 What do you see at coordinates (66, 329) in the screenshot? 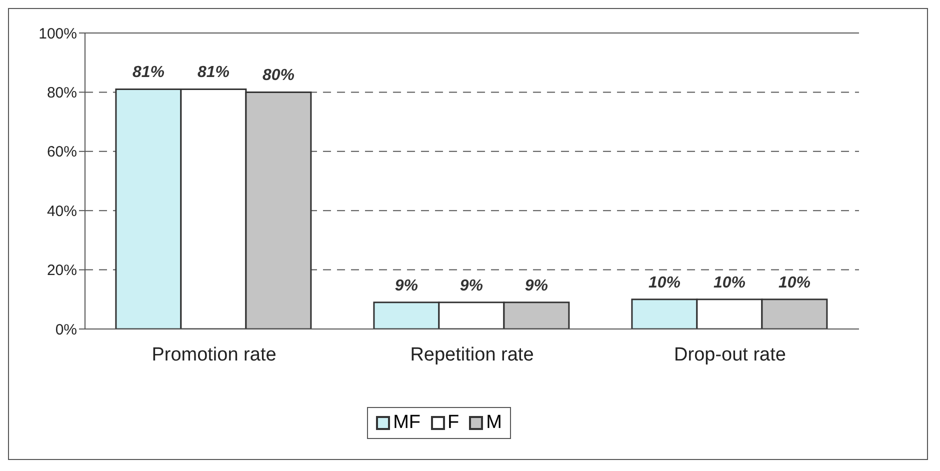
I see `y-tick-label: 0%` at bounding box center [66, 329].